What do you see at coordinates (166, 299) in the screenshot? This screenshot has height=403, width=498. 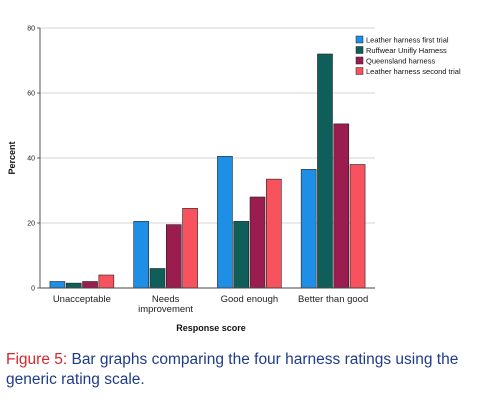 I see `x-tick-label: Needs` at bounding box center [166, 299].